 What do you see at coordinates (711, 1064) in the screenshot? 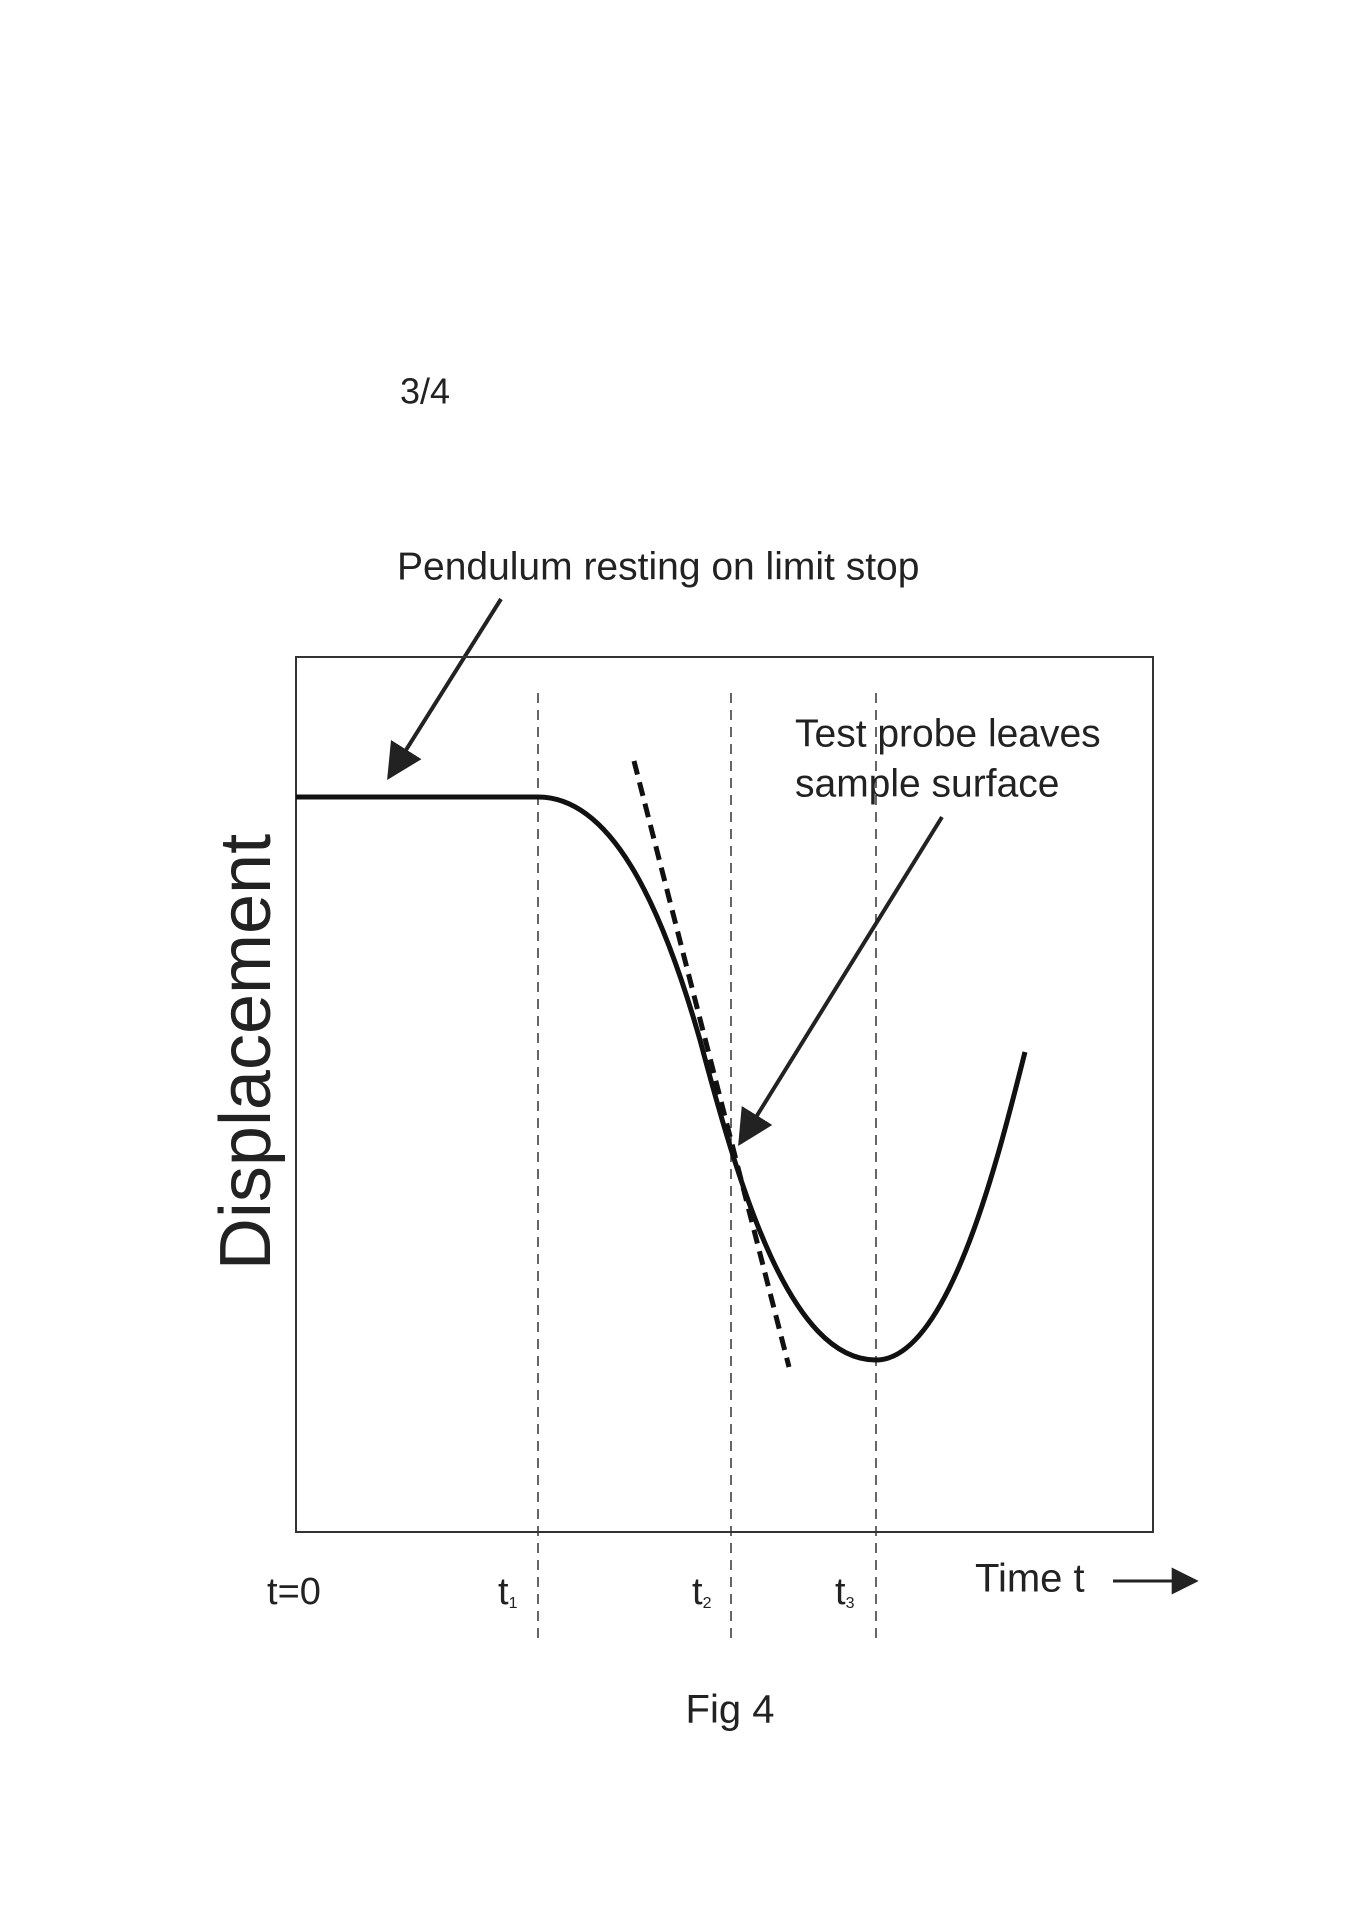
I see `tangent-line` at bounding box center [711, 1064].